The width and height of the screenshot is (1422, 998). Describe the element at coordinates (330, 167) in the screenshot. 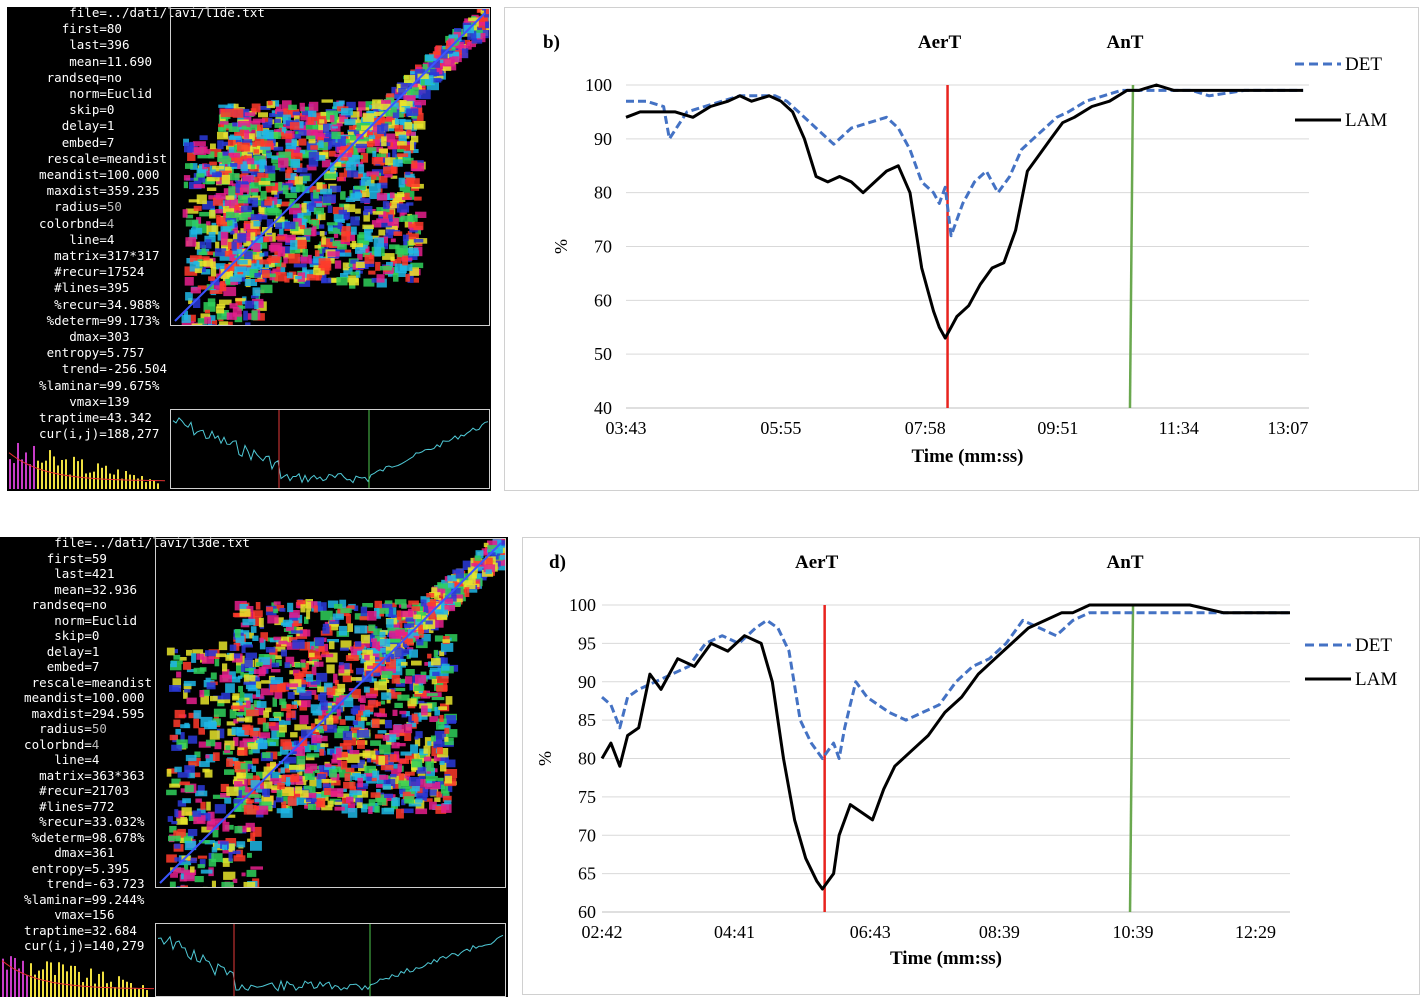

I see `recurrence-plot` at that location.